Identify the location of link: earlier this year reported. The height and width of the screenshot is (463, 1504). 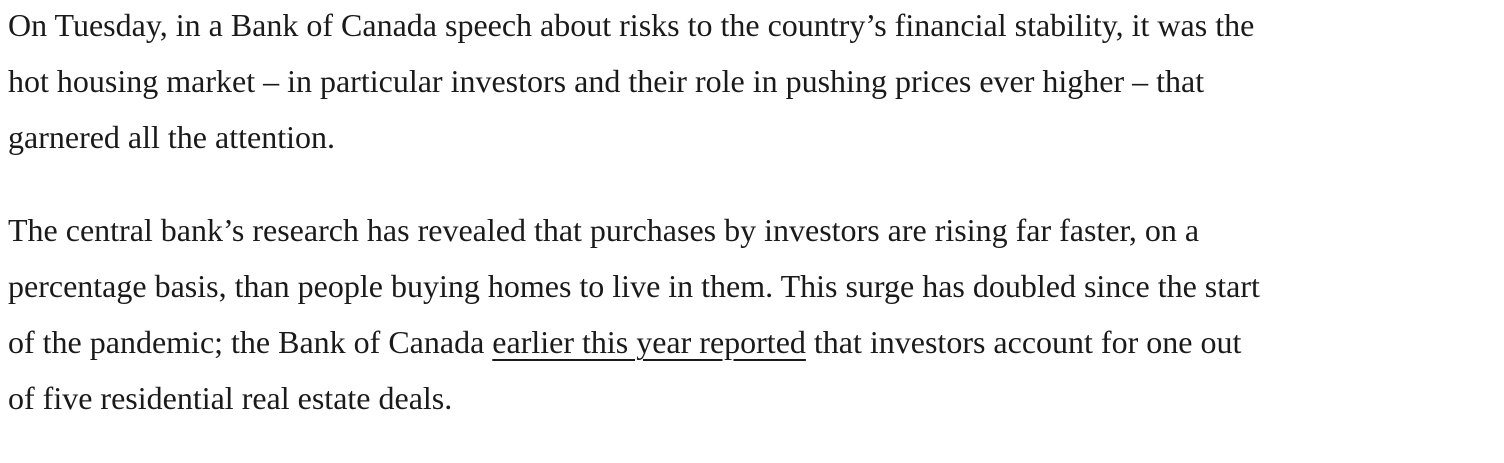
(649, 342).